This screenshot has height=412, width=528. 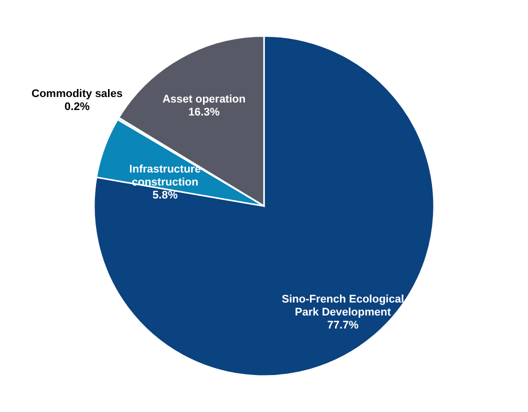 I want to click on data-label: 5.8%, so click(x=165, y=196).